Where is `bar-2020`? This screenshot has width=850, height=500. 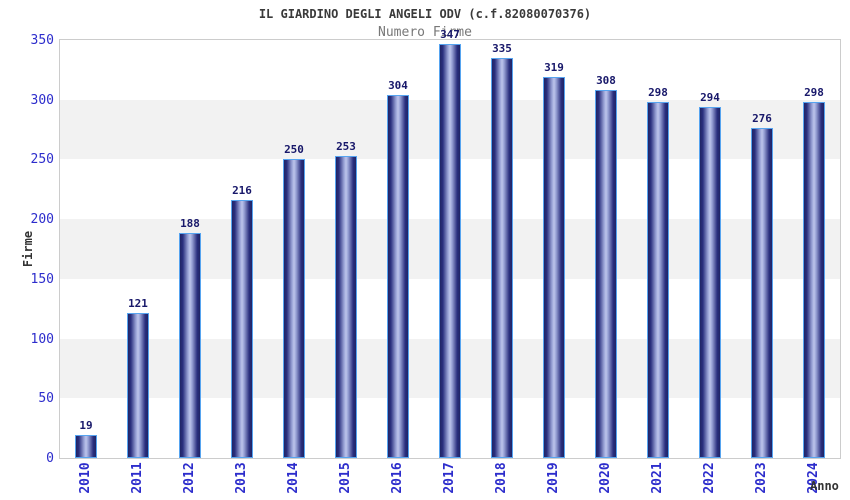
bar-2020 is located at coordinates (606, 274).